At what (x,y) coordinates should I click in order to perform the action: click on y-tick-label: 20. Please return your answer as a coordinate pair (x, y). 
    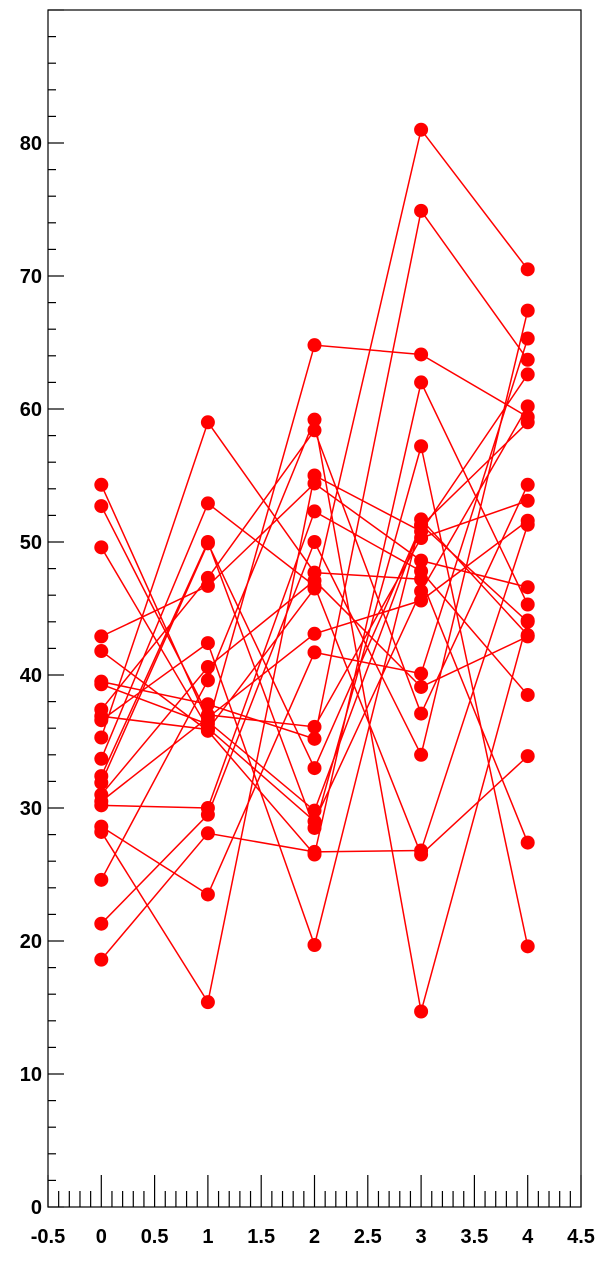
    Looking at the image, I should click on (31, 942).